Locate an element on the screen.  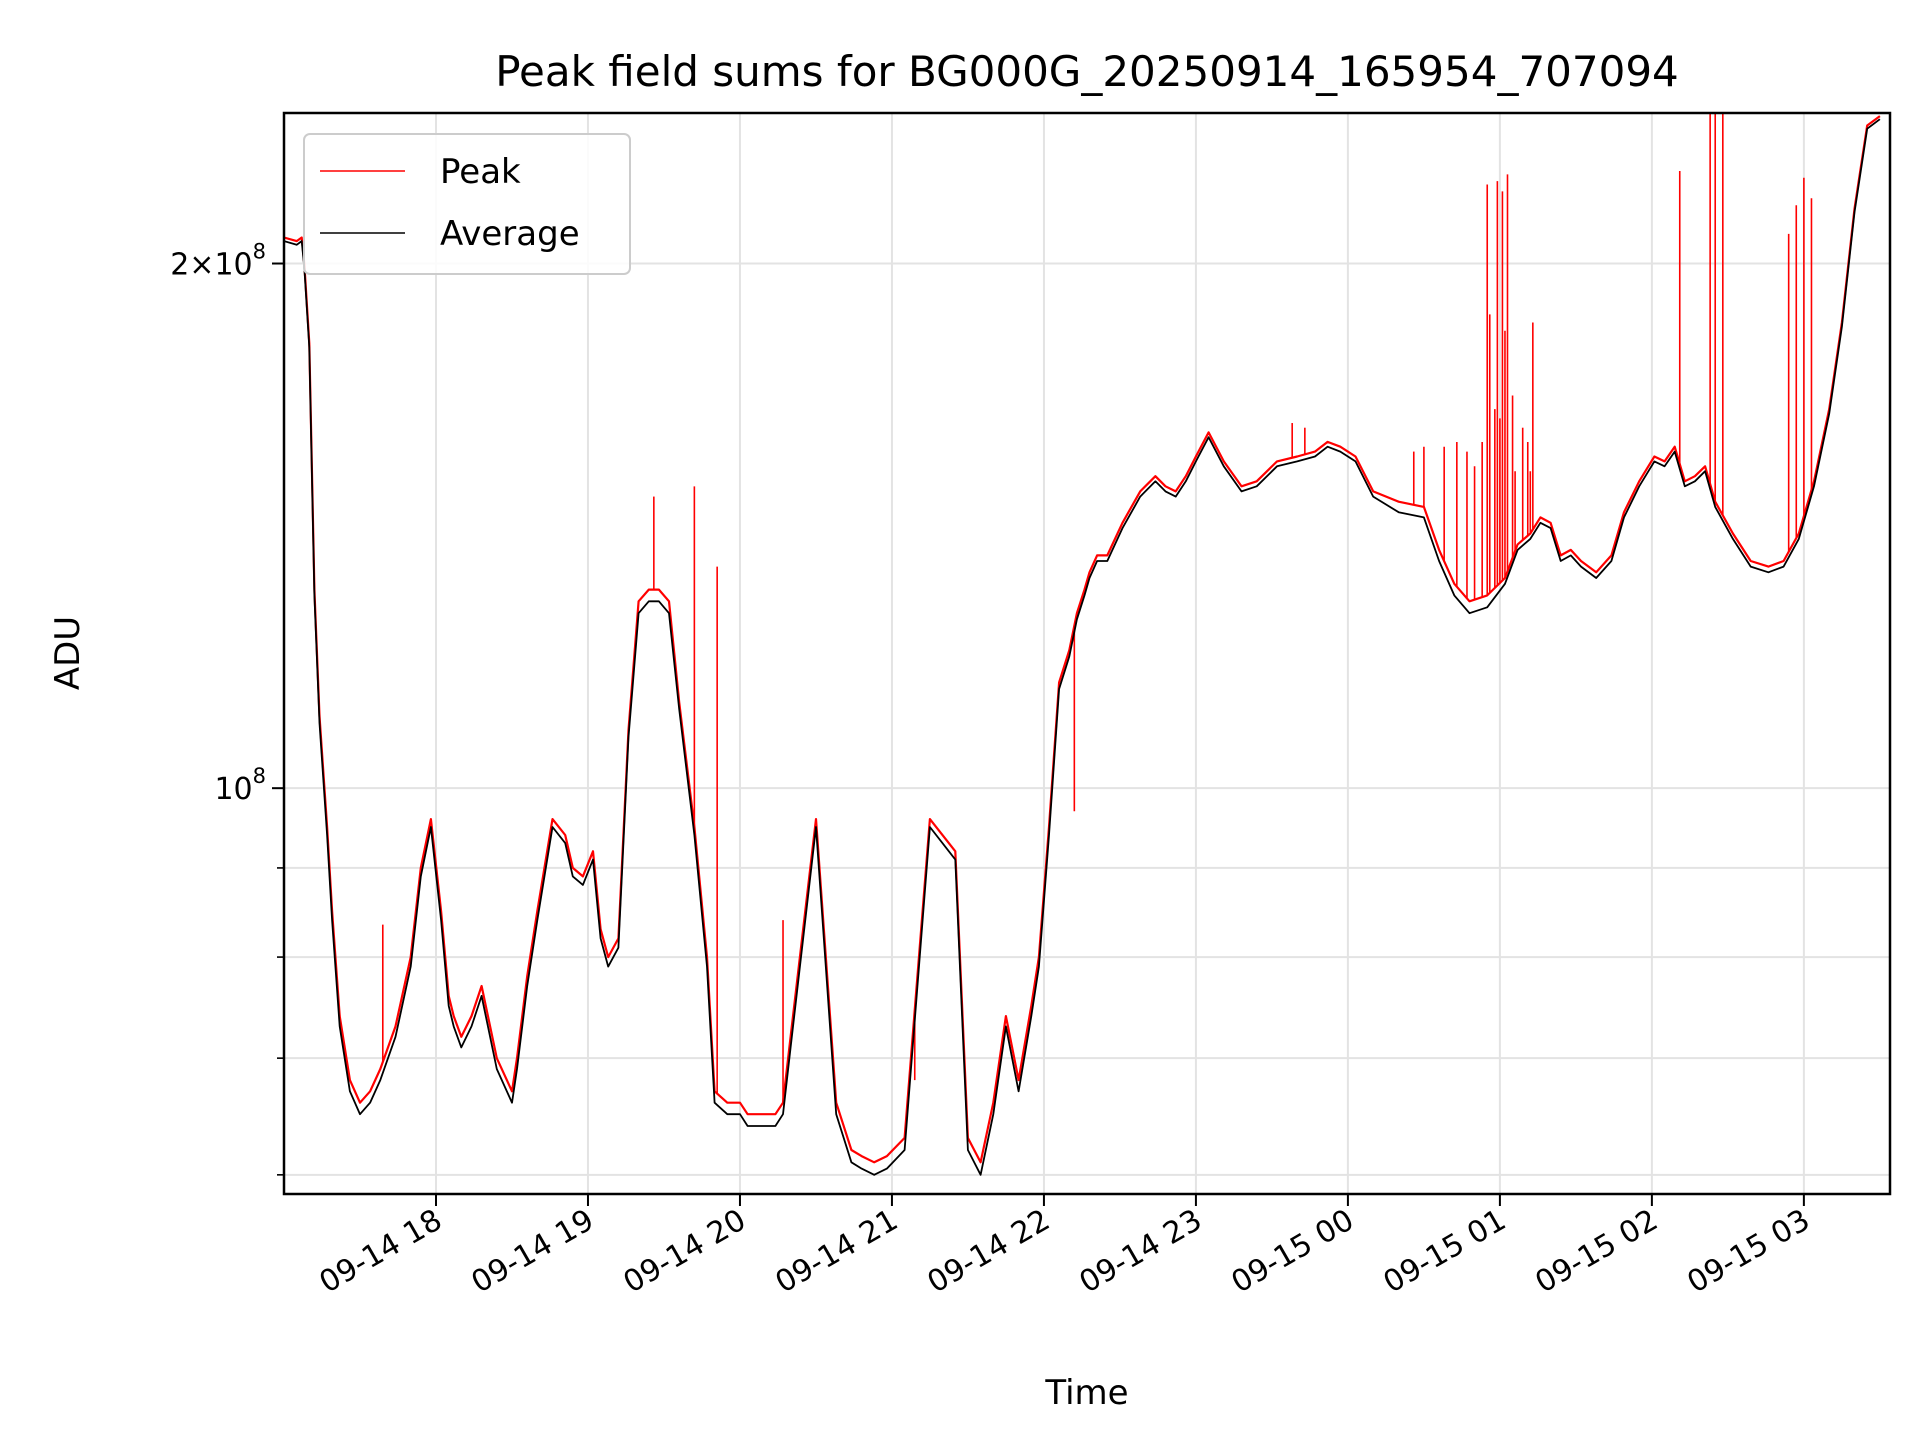
legend-label-average: Average is located at coordinates (510, 234).